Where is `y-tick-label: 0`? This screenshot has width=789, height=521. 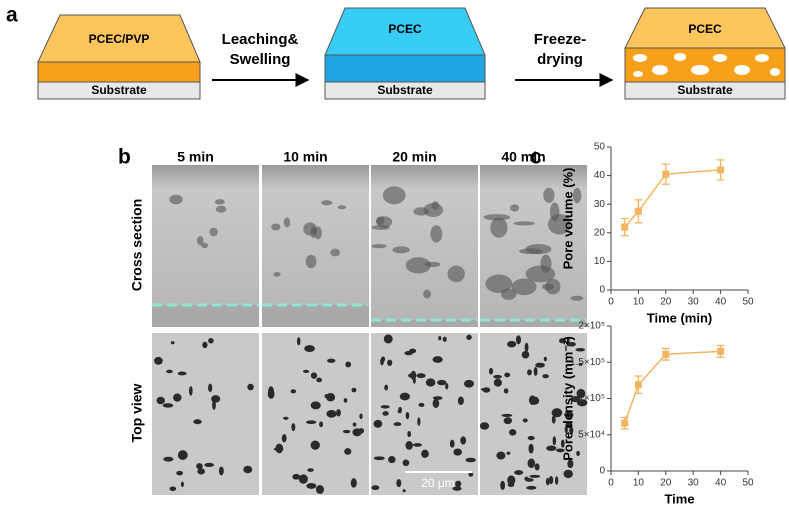
y-tick-label: 0 is located at coordinates (602, 290).